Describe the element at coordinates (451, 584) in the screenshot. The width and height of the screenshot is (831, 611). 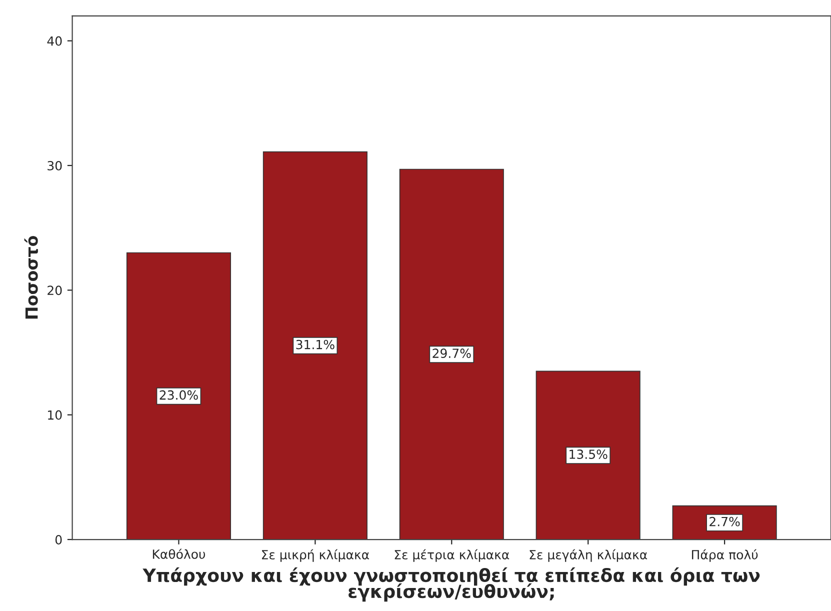
I see `x-axis-title: Υπάρχουν και έχουν γνωστοποιηθεί τα επίπεδα και όρια των εγκρίσεων/ευθυνών;` at that location.